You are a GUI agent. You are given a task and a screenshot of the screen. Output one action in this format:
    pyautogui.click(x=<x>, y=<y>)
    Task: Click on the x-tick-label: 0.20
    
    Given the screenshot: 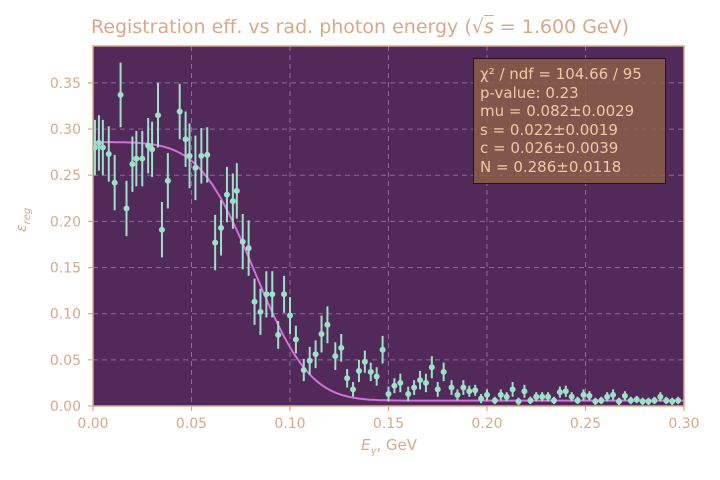 What is the action you would take?
    pyautogui.click(x=486, y=424)
    